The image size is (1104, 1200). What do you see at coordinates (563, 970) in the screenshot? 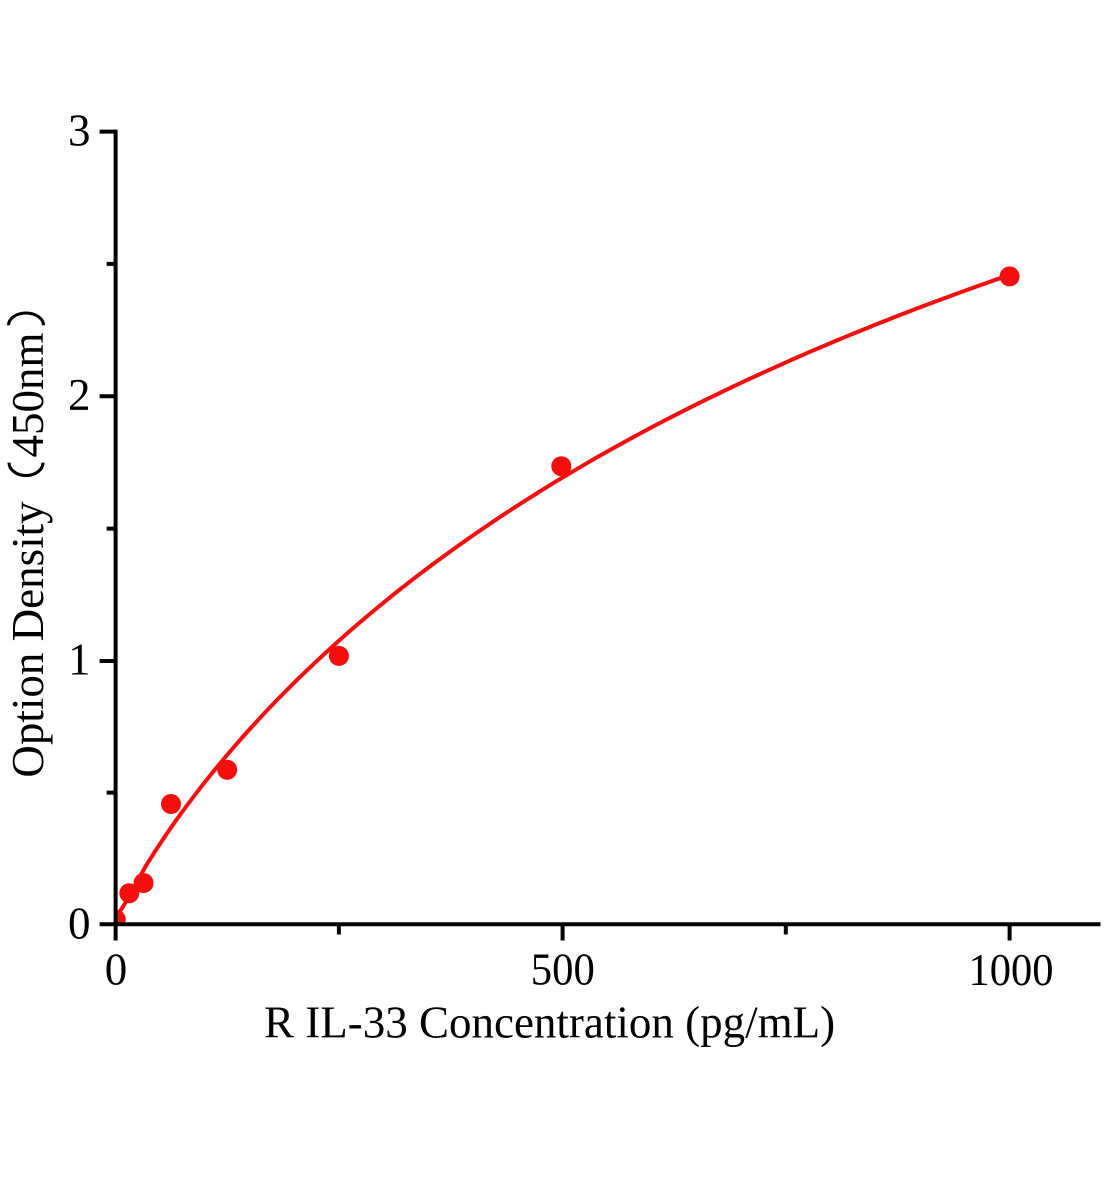
I see `svg-text: 500` at bounding box center [563, 970].